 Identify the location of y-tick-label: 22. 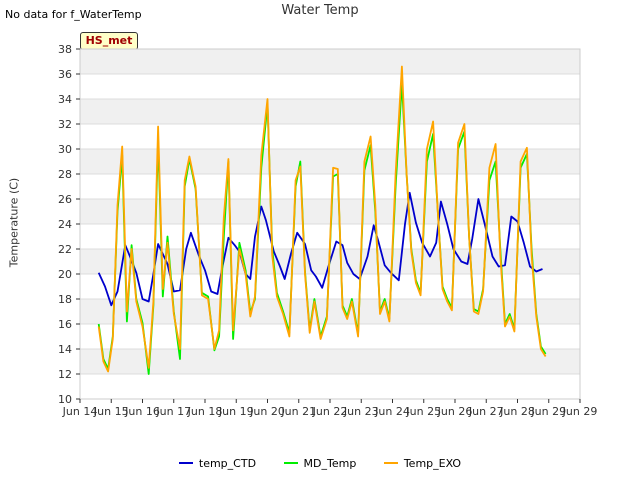
(65, 249).